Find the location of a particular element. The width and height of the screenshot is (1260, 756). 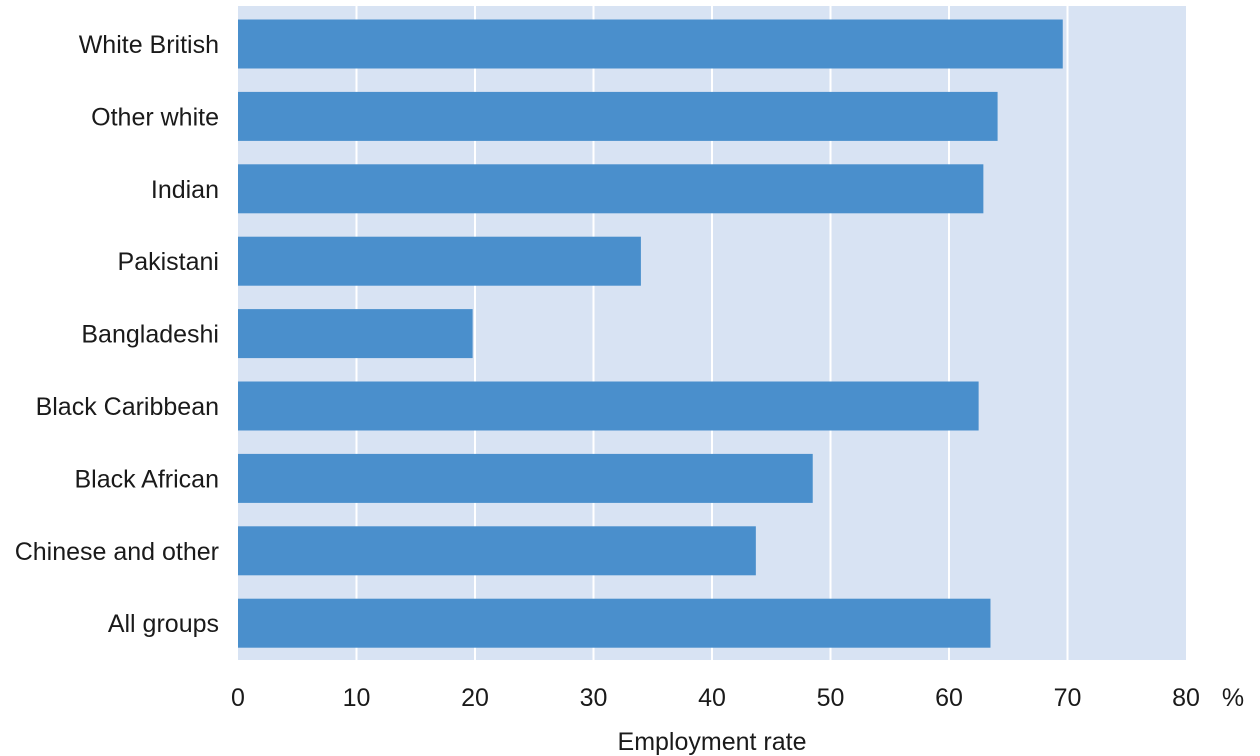

category-label: Pakistani is located at coordinates (168, 262).